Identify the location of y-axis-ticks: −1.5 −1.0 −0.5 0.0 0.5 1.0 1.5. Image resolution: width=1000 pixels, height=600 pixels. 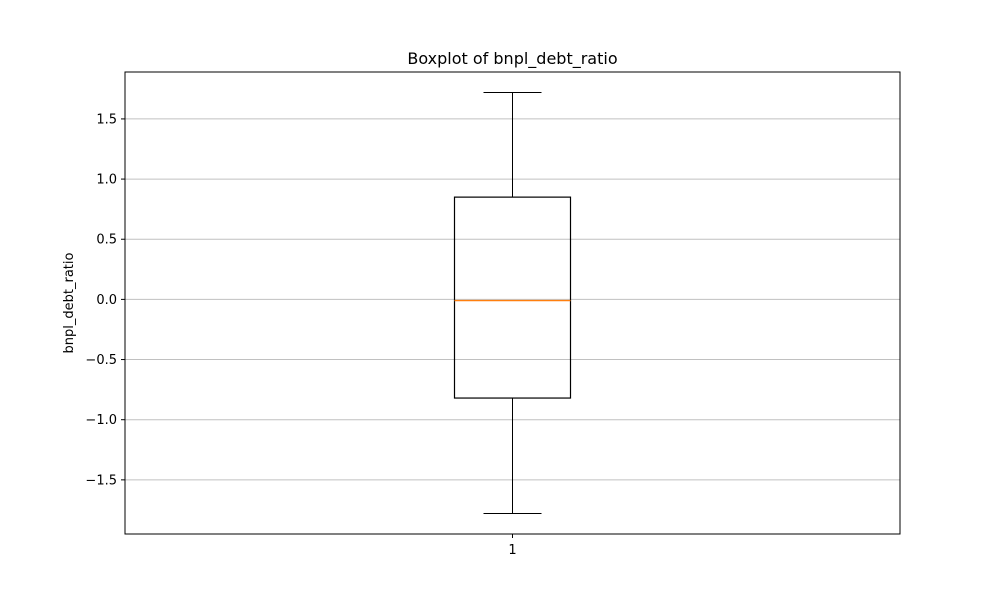
(105, 300).